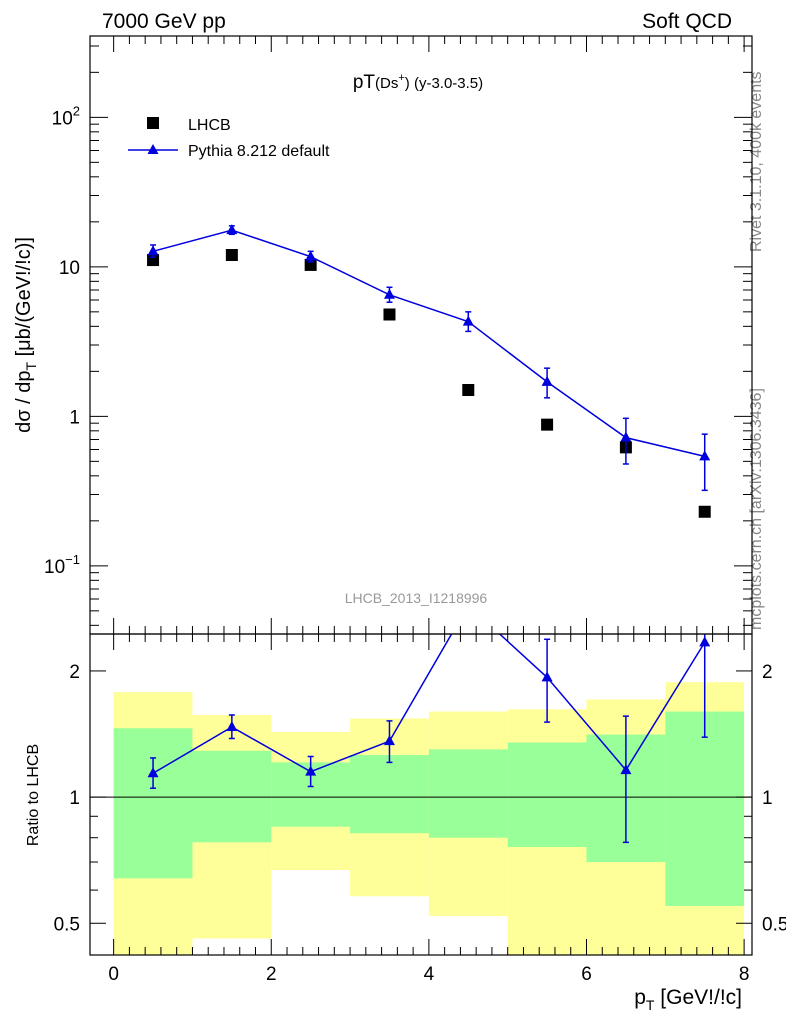 Image resolution: width=786 pixels, height=1024 pixels. Describe the element at coordinates (74, 417) in the screenshot. I see `main-ytick-label: 1` at that location.